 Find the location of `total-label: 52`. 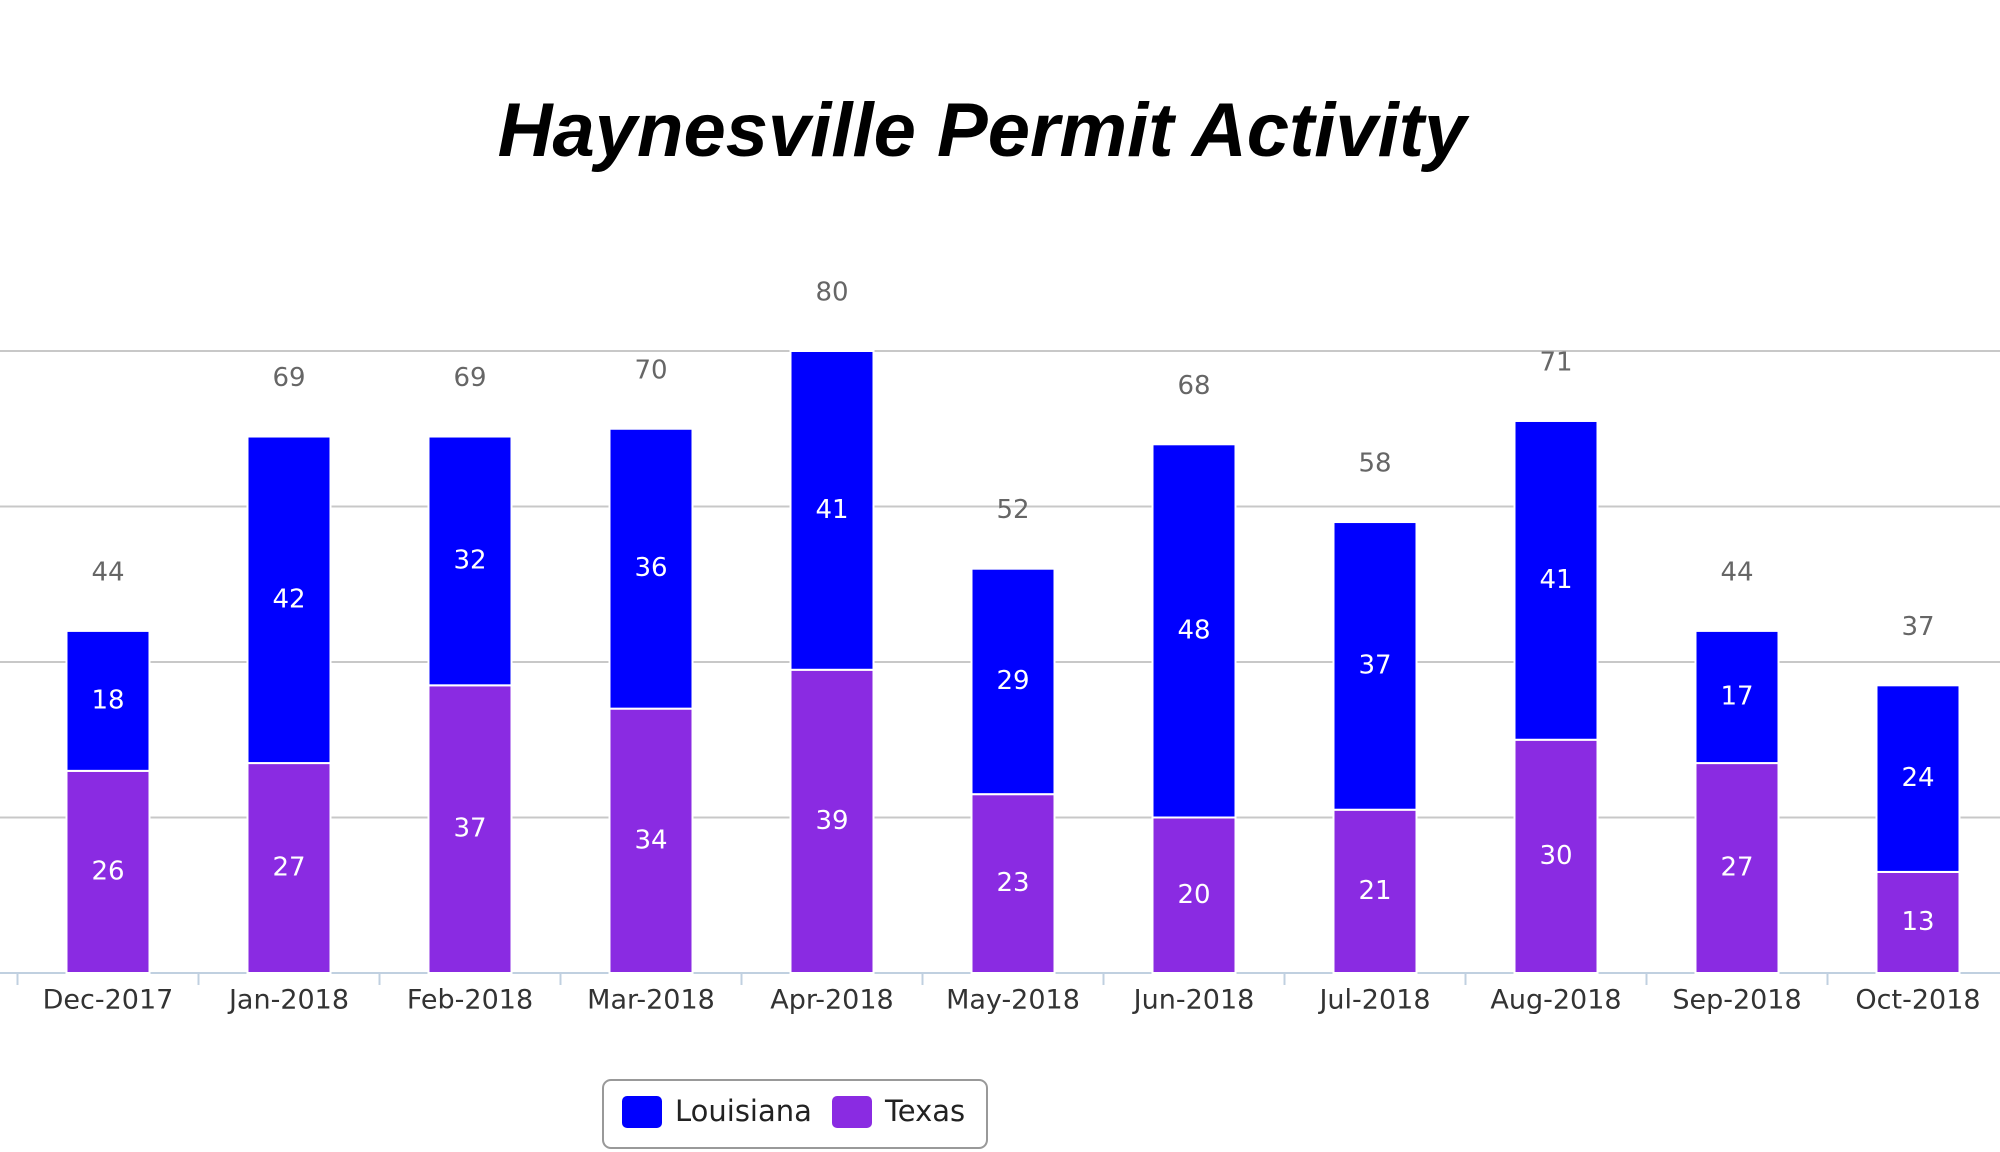

total-label: 52 is located at coordinates (1012, 510).